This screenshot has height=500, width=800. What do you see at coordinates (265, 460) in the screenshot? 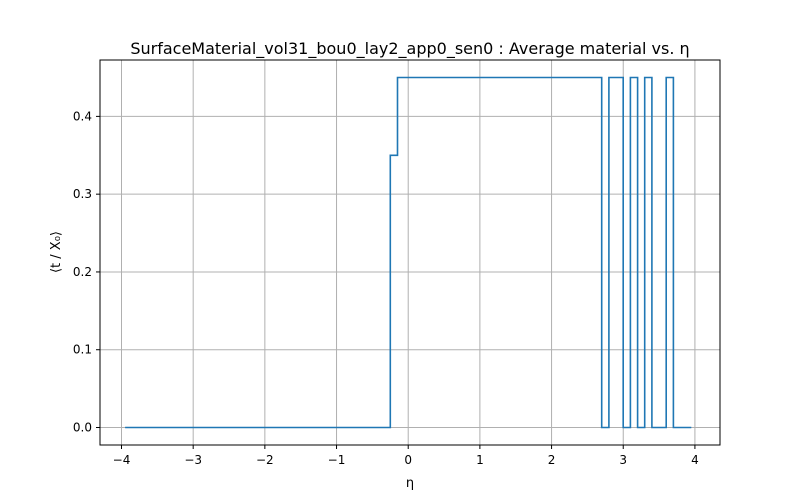
I see `x-tick-label: −2` at bounding box center [265, 460].